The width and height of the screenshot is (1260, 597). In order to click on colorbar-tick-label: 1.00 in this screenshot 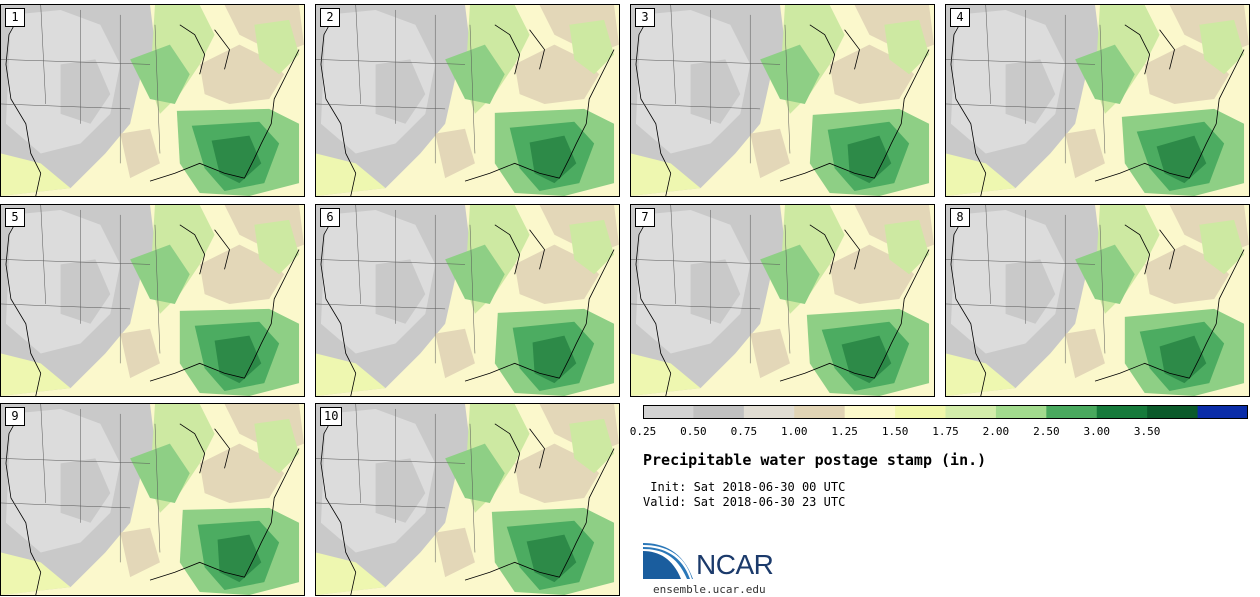, I will do `click(794, 431)`.